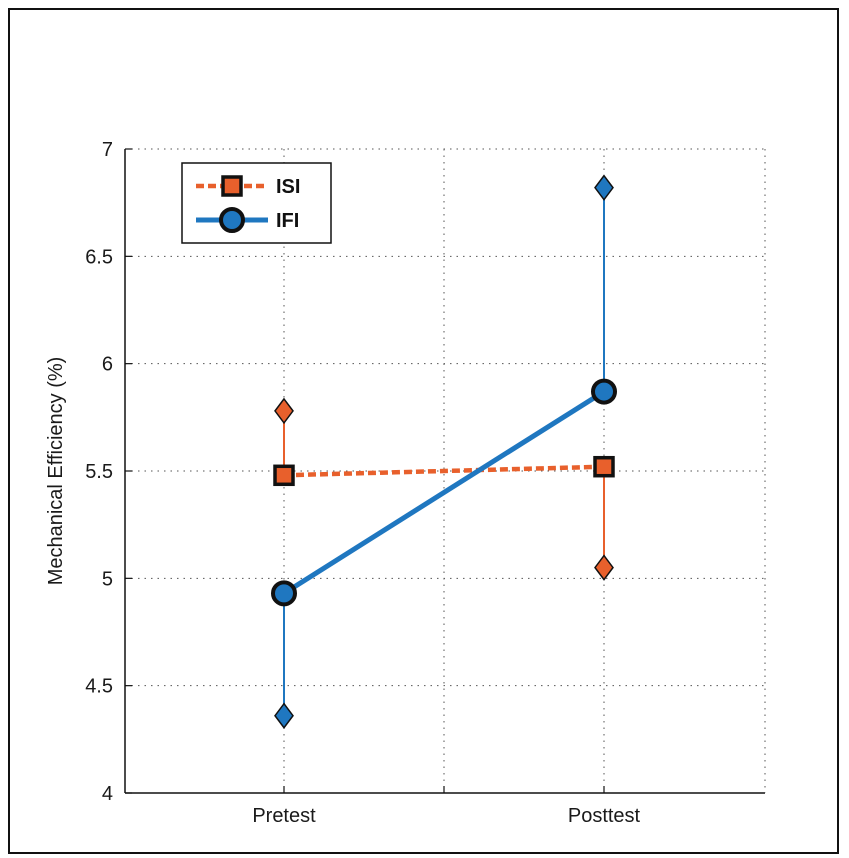 Image resolution: width=849 pixels, height=858 pixels. Describe the element at coordinates (604, 816) in the screenshot. I see `x-tick-label: Posttest` at that location.